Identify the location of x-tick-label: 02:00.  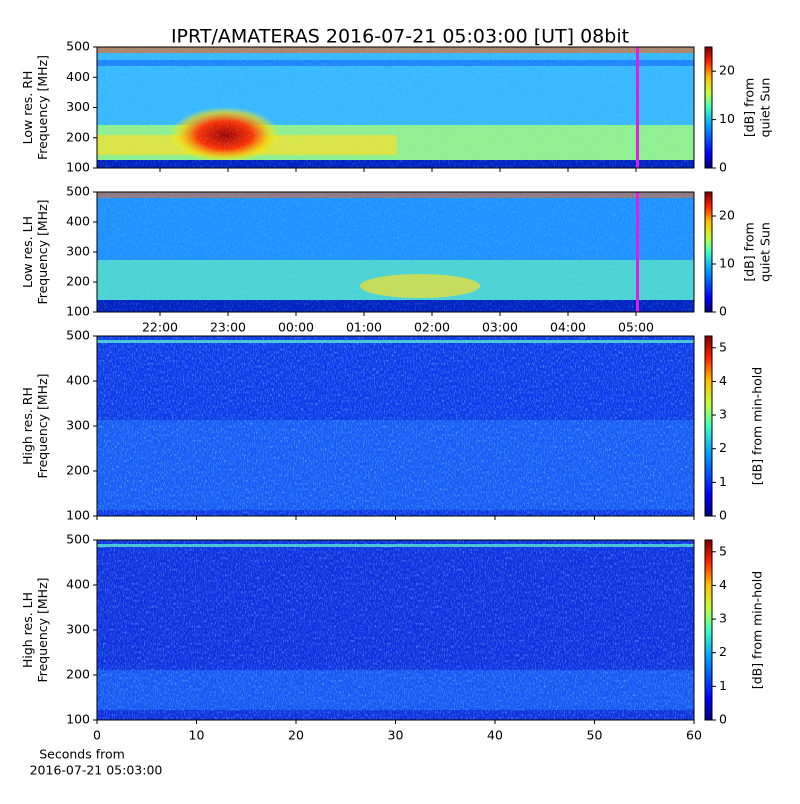
(432, 327).